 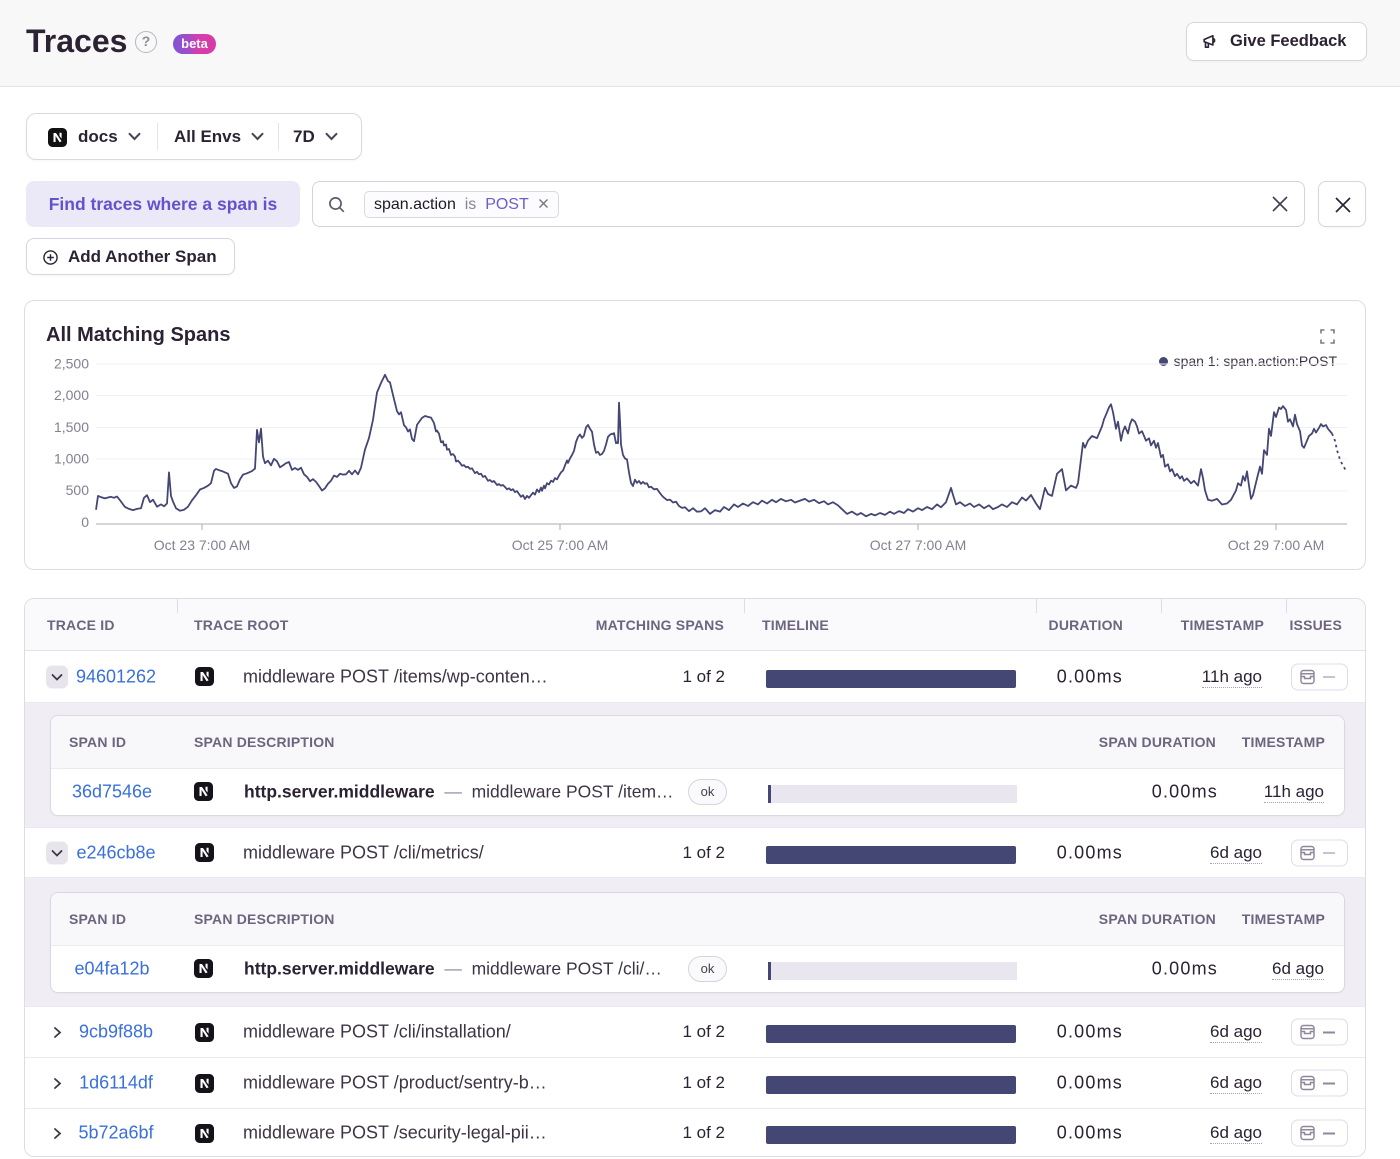 What do you see at coordinates (71, 364) in the screenshot?
I see `svg-text: 2,500` at bounding box center [71, 364].